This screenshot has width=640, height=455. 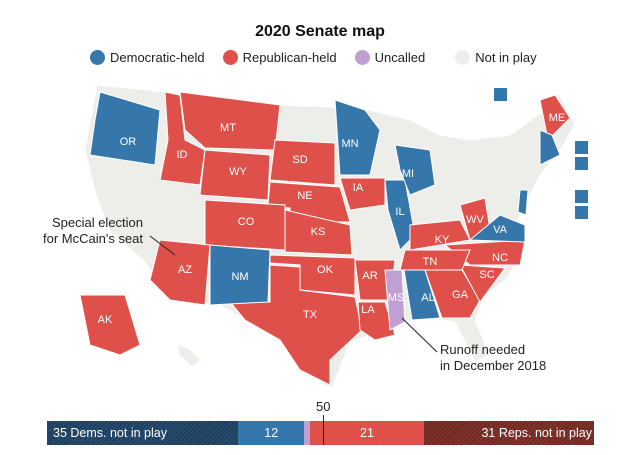 I want to click on state-il, so click(x=400, y=215).